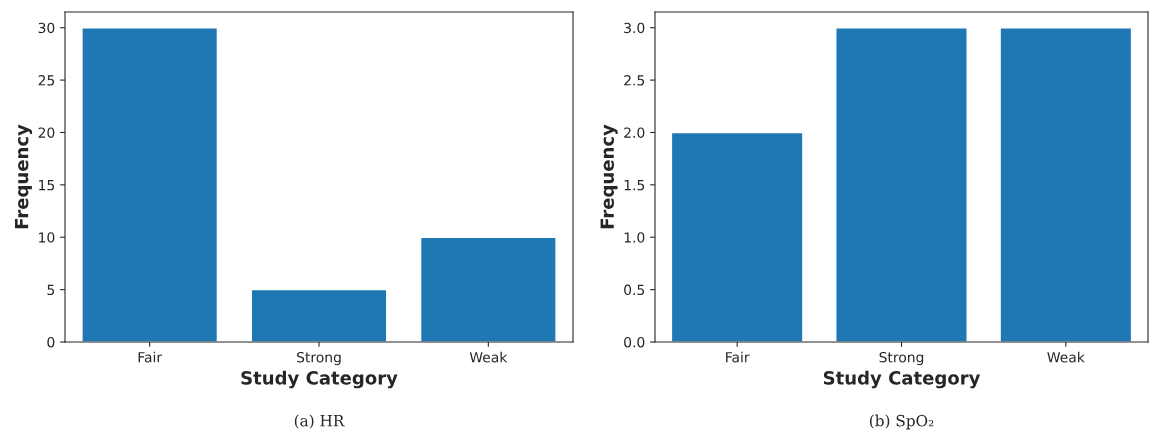  What do you see at coordinates (634, 342) in the screenshot?
I see `y-tick-label: 0.0` at bounding box center [634, 342].